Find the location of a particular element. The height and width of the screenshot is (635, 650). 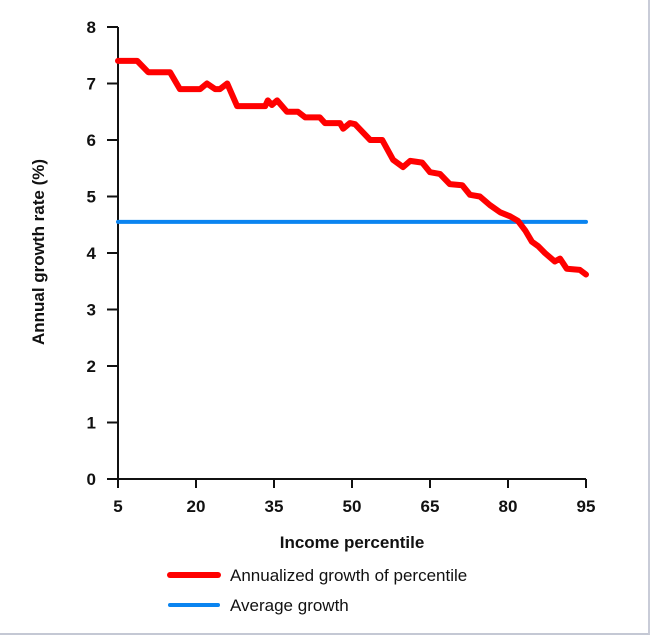

x-tick-label: 50 is located at coordinates (352, 506).